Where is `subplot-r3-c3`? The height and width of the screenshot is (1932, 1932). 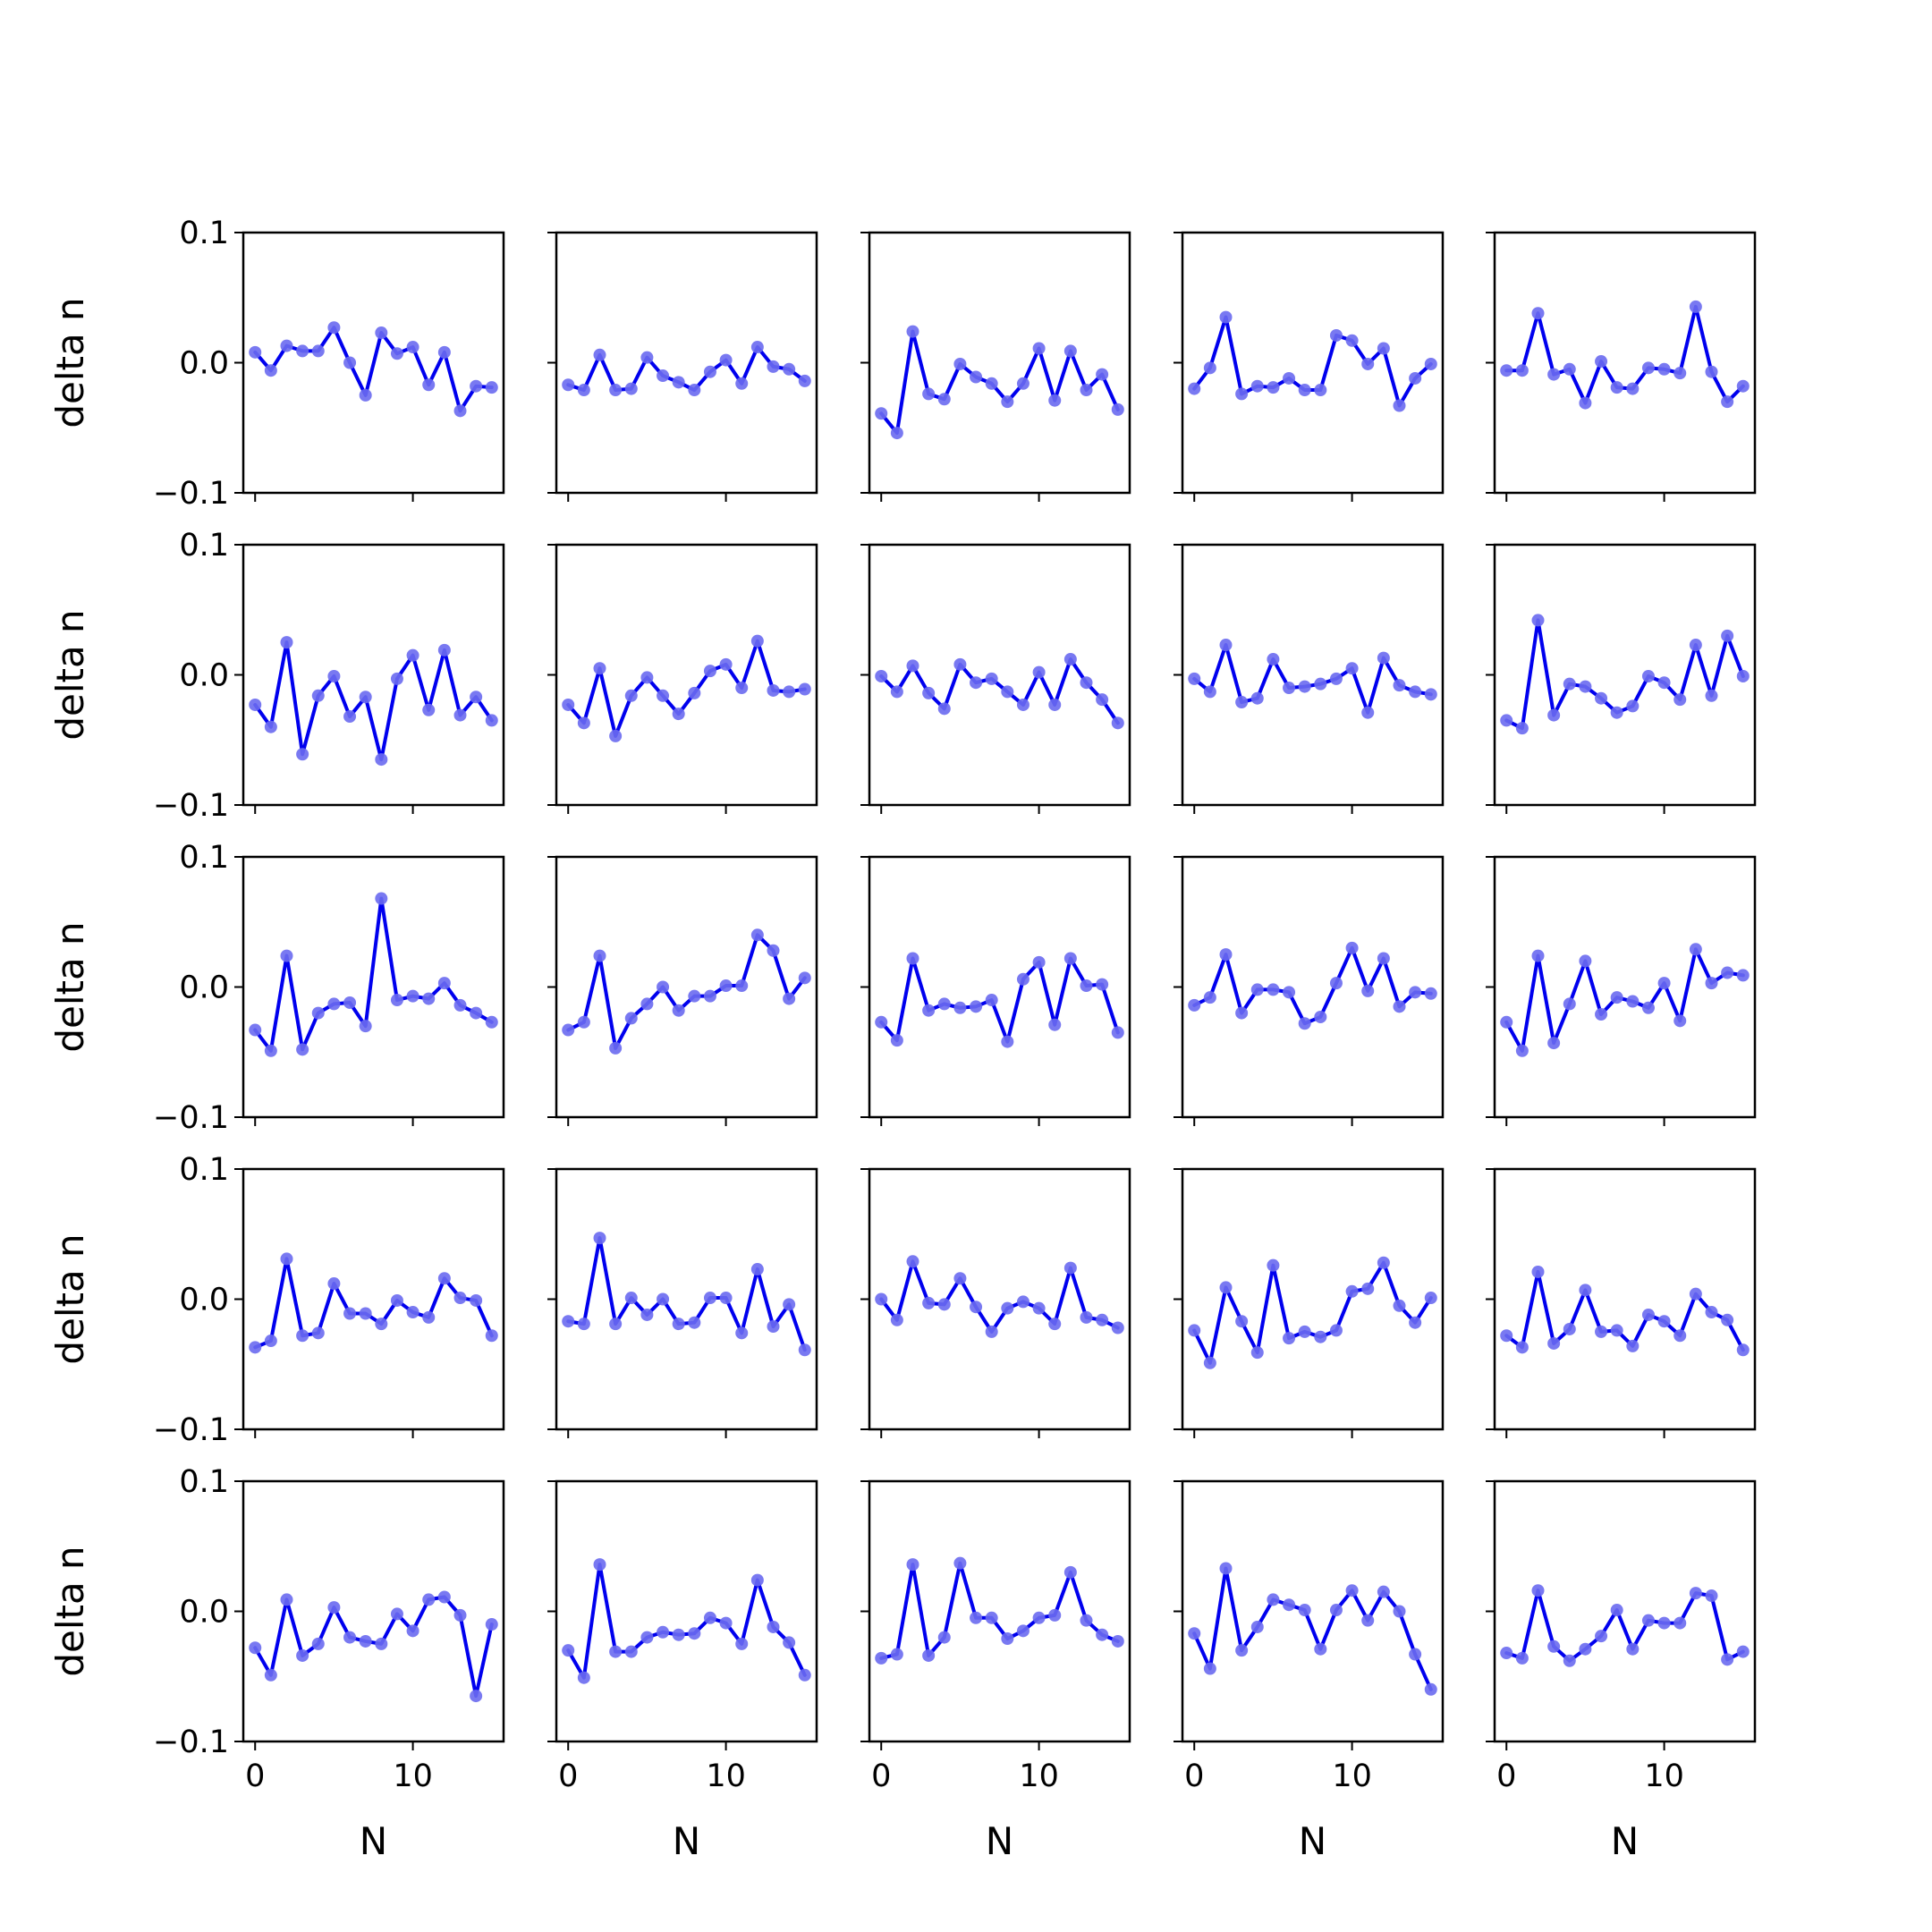
subplot-r3-c3 is located at coordinates (995, 990).